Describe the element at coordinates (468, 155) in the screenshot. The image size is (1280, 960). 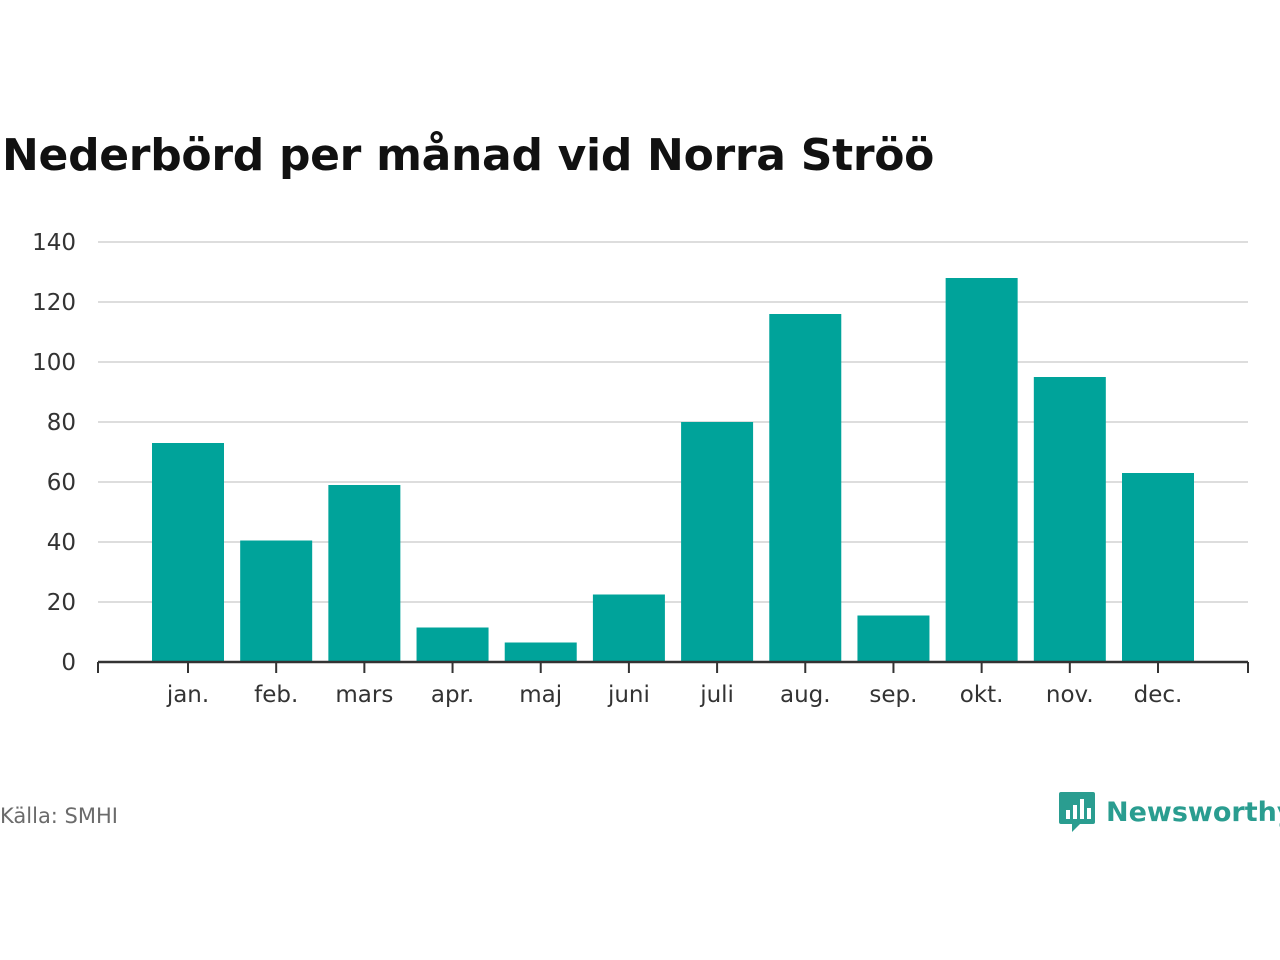
I see `chart-title: Nederbörd per månad vid Norra Ströö` at that location.